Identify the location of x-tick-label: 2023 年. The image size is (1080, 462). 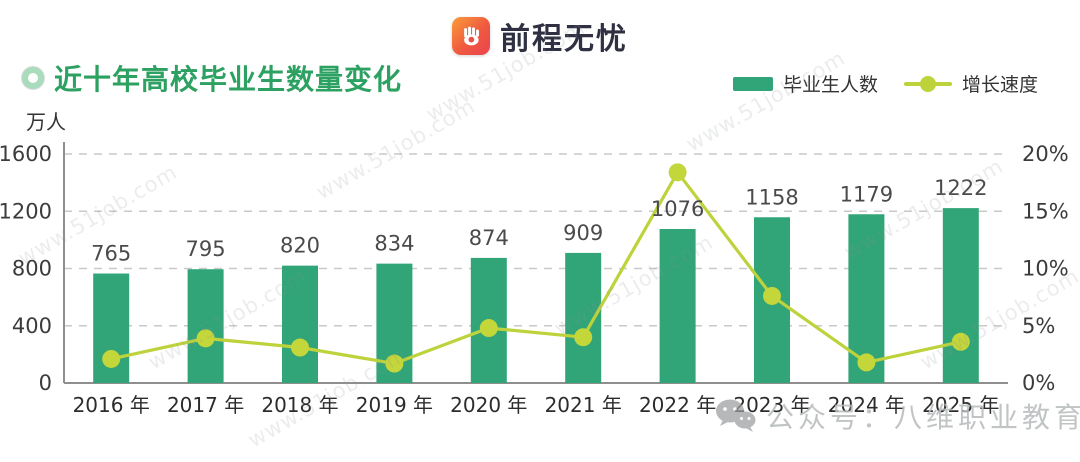
(771, 405).